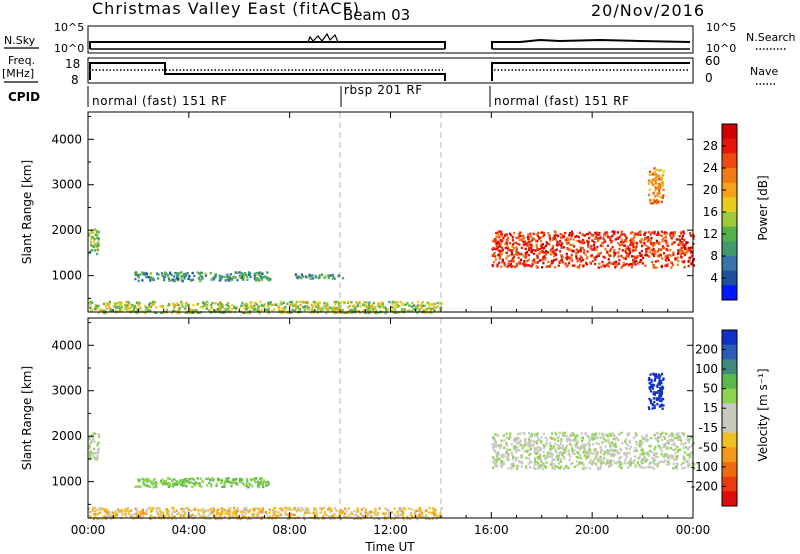  What do you see at coordinates (390, 70) in the screenshot?
I see `freq-frame` at bounding box center [390, 70].